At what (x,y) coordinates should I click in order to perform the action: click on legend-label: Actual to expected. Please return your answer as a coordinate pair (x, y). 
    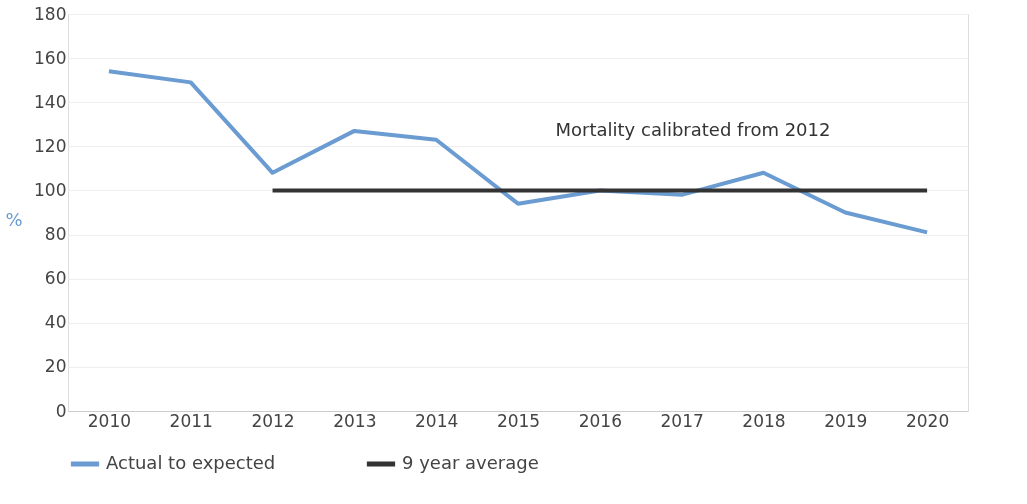
    Looking at the image, I should click on (191, 462).